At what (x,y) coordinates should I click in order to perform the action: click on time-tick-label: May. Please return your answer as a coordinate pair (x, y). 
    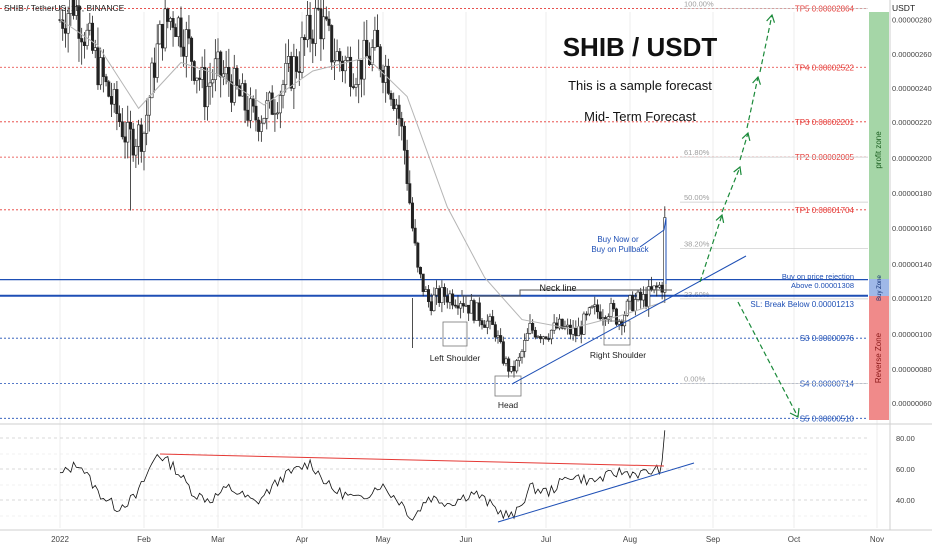
    Looking at the image, I should click on (382, 539).